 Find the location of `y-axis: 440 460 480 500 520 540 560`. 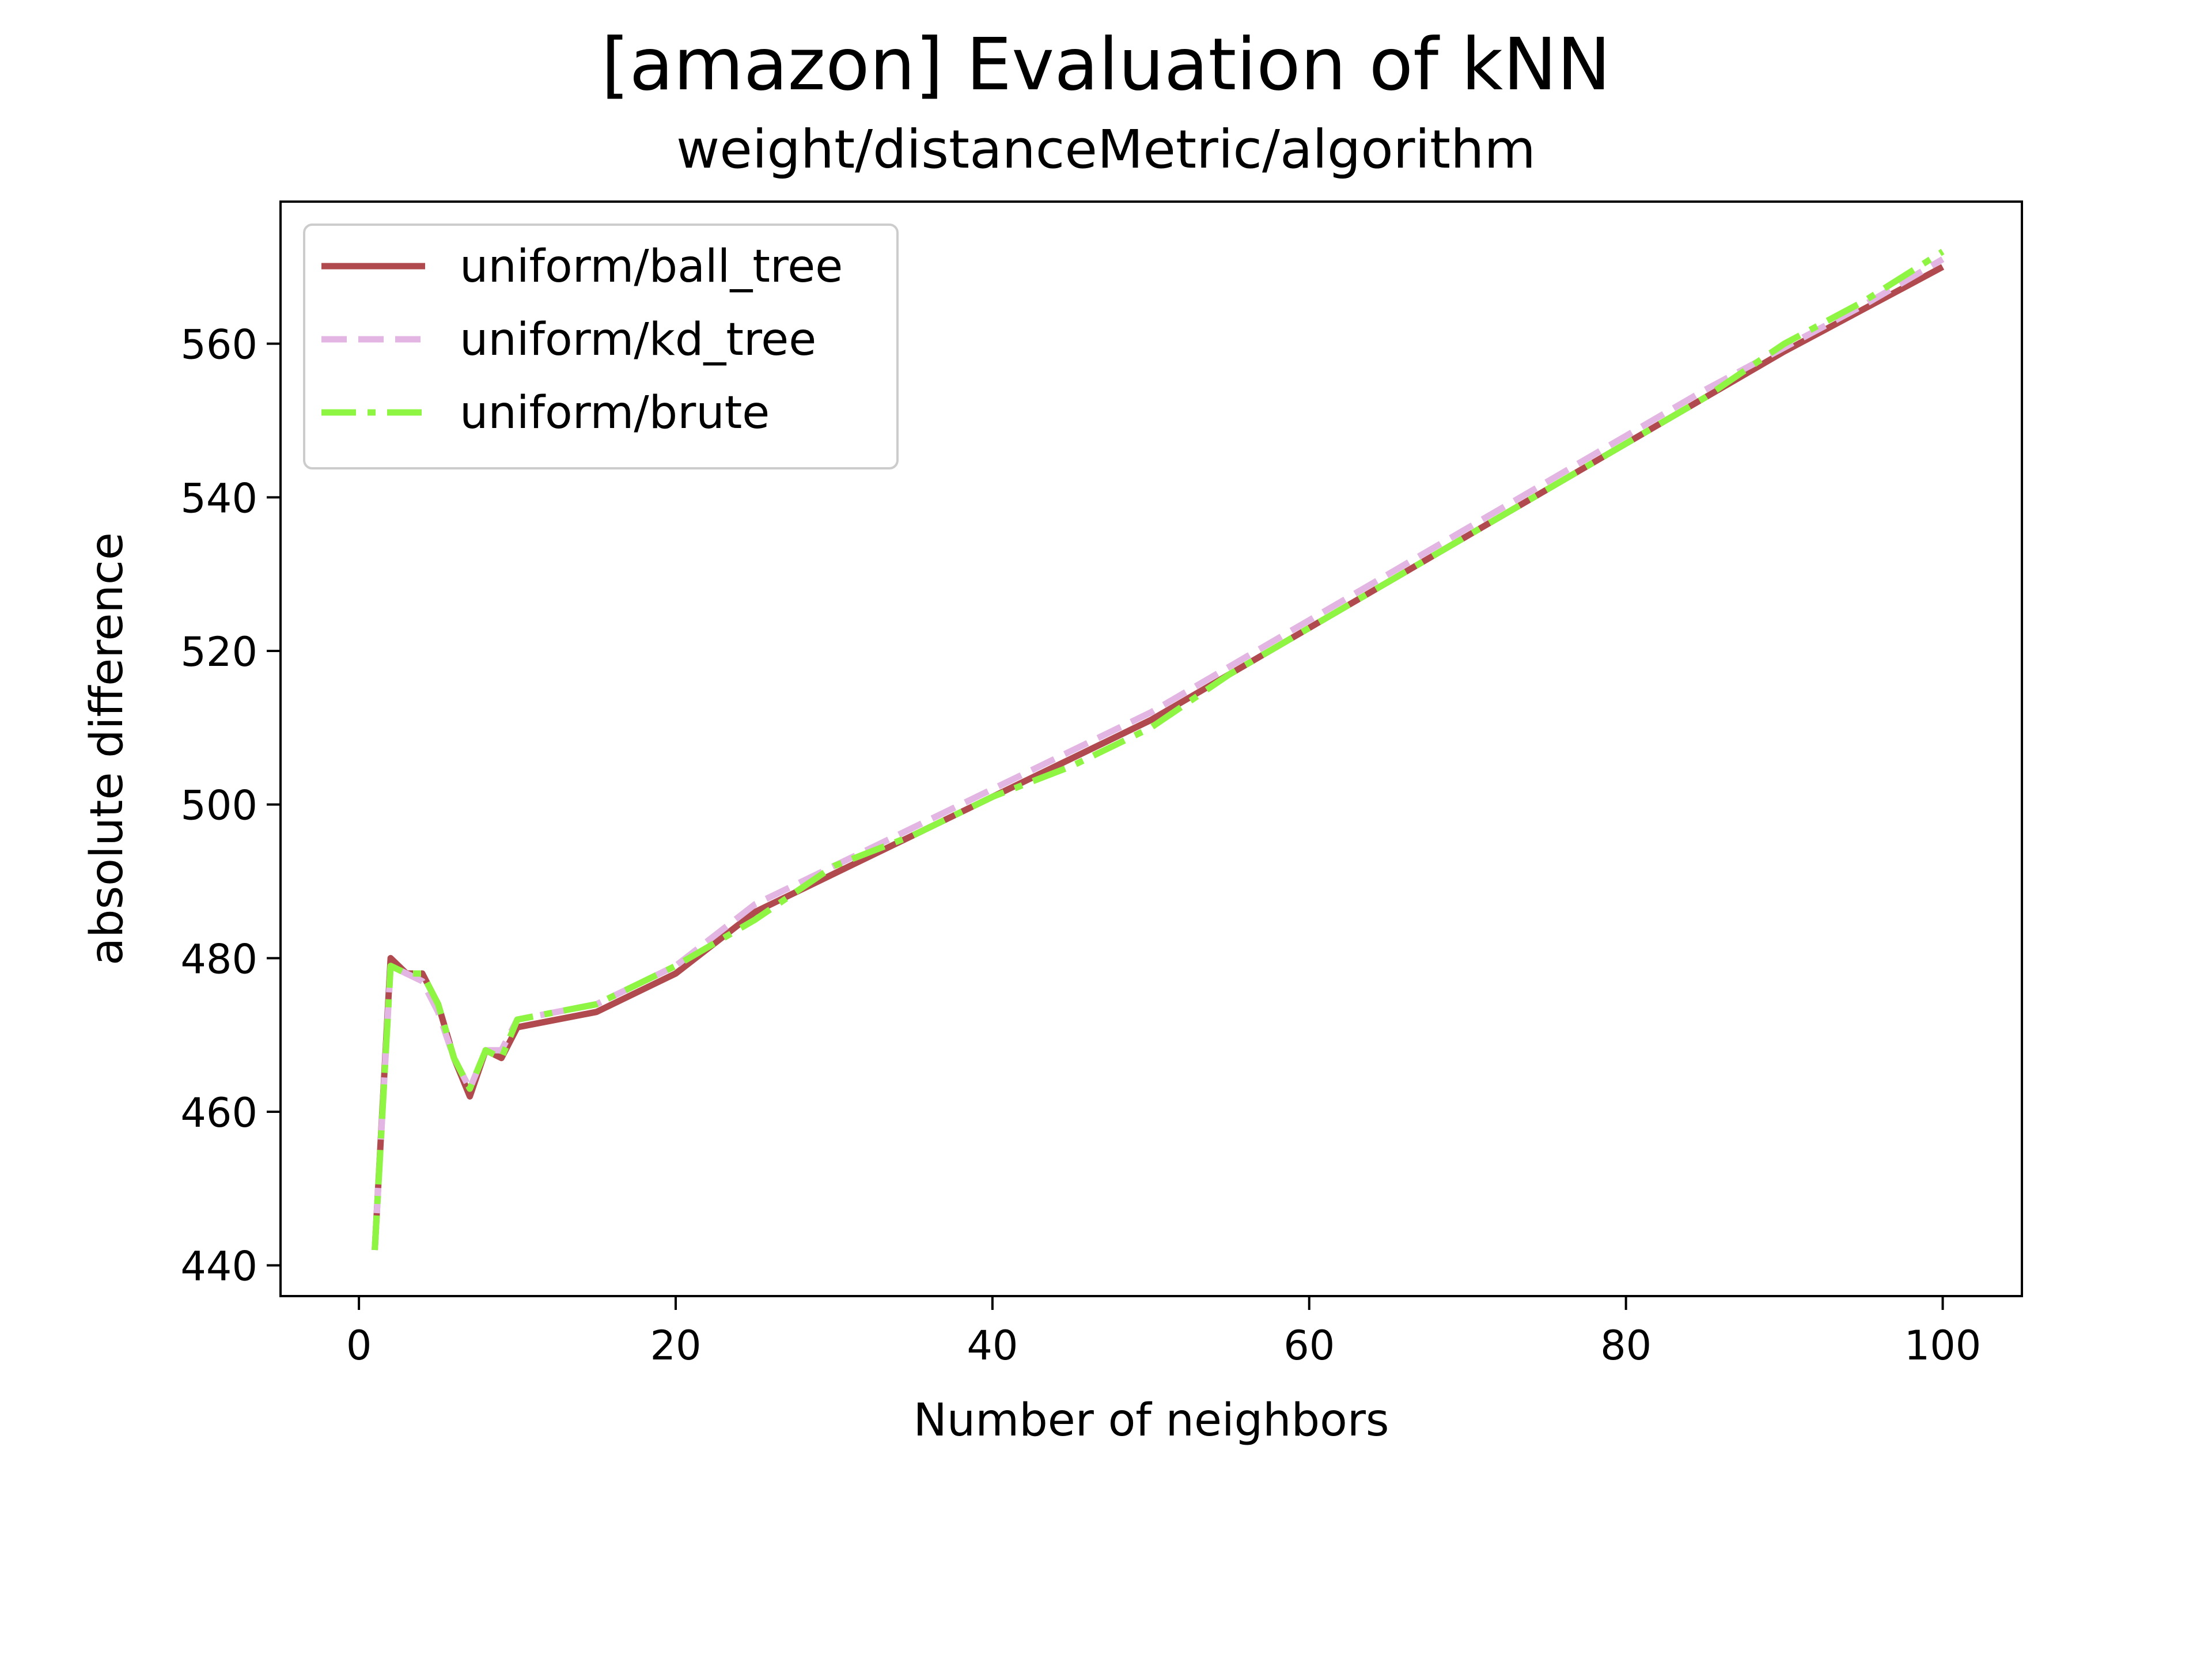

y-axis: 440 460 480 500 520 540 560 is located at coordinates (230, 805).